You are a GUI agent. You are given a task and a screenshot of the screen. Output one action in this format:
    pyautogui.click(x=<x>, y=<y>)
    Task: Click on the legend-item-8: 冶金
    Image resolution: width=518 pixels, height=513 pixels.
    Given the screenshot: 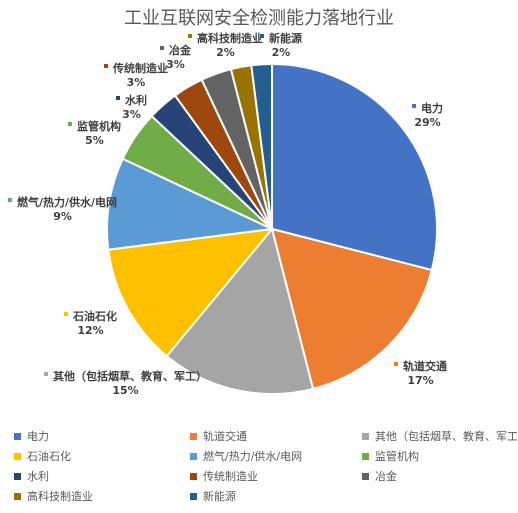 What is the action you would take?
    pyautogui.click(x=379, y=477)
    